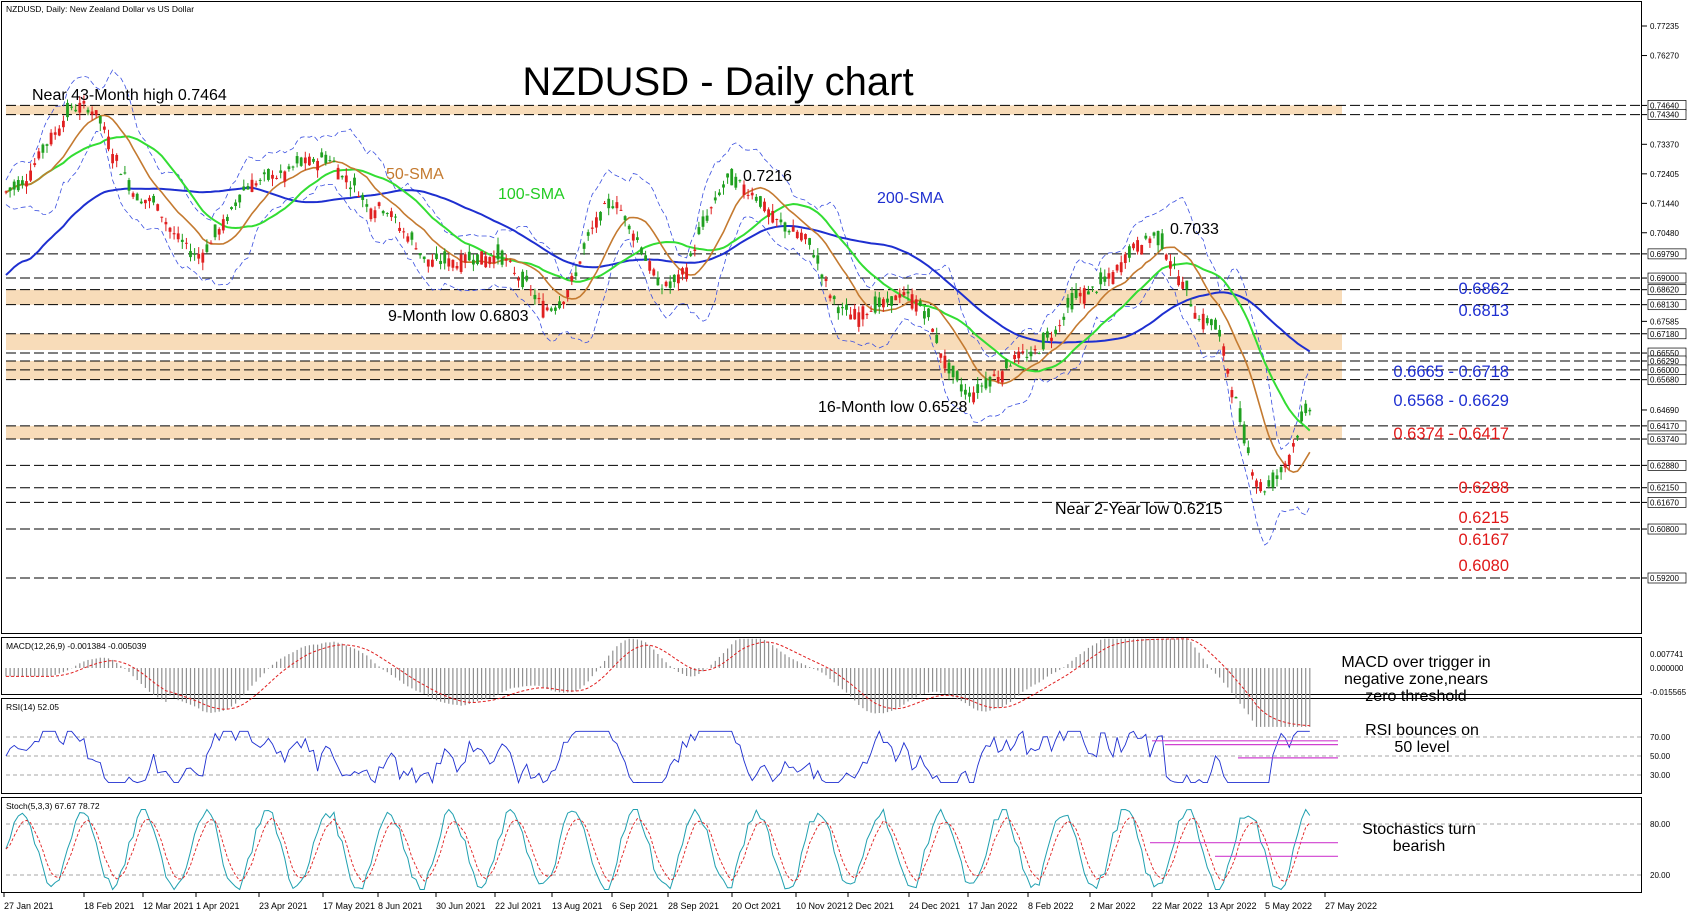 This screenshot has height=919, width=1698. Describe the element at coordinates (76, 646) in the screenshot. I see `macd-label: MACD(12,26,9) -0.001384 -0.005039` at that location.